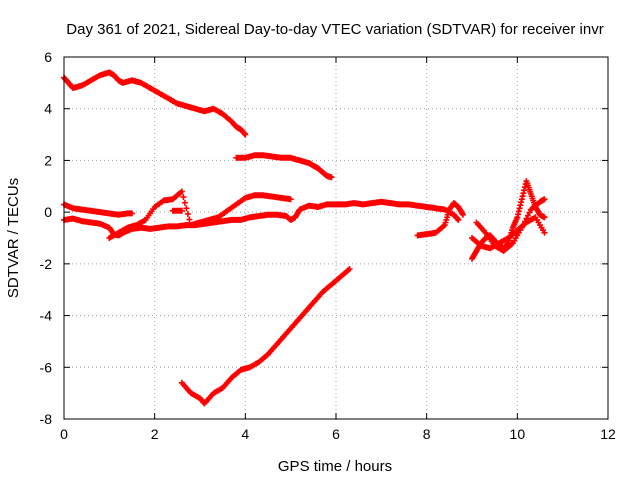 Image resolution: width=640 pixels, height=480 pixels. What do you see at coordinates (245, 434) in the screenshot?
I see `x-tick-label: 4` at bounding box center [245, 434].